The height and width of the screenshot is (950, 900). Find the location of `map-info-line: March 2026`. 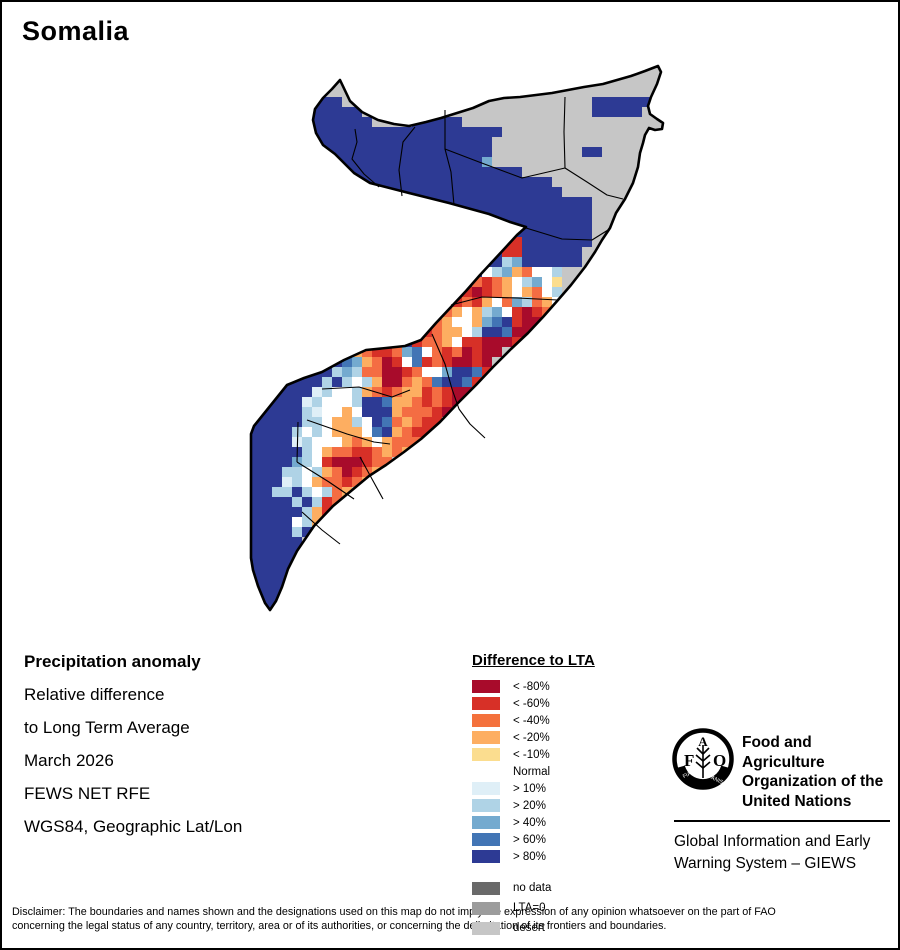

map-info-line: March 2026 is located at coordinates (69, 760).